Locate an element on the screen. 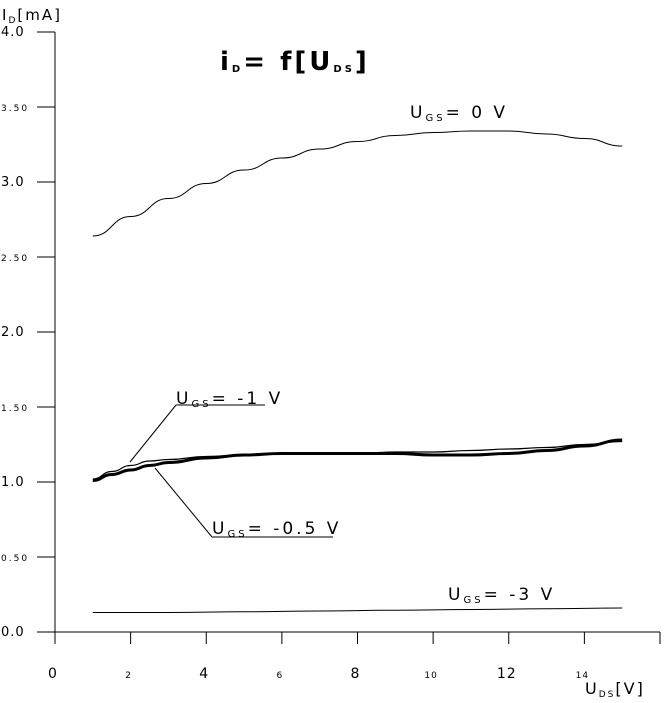 The height and width of the screenshot is (703, 665). series-label-3: UGS= -0.5 V is located at coordinates (276, 529).